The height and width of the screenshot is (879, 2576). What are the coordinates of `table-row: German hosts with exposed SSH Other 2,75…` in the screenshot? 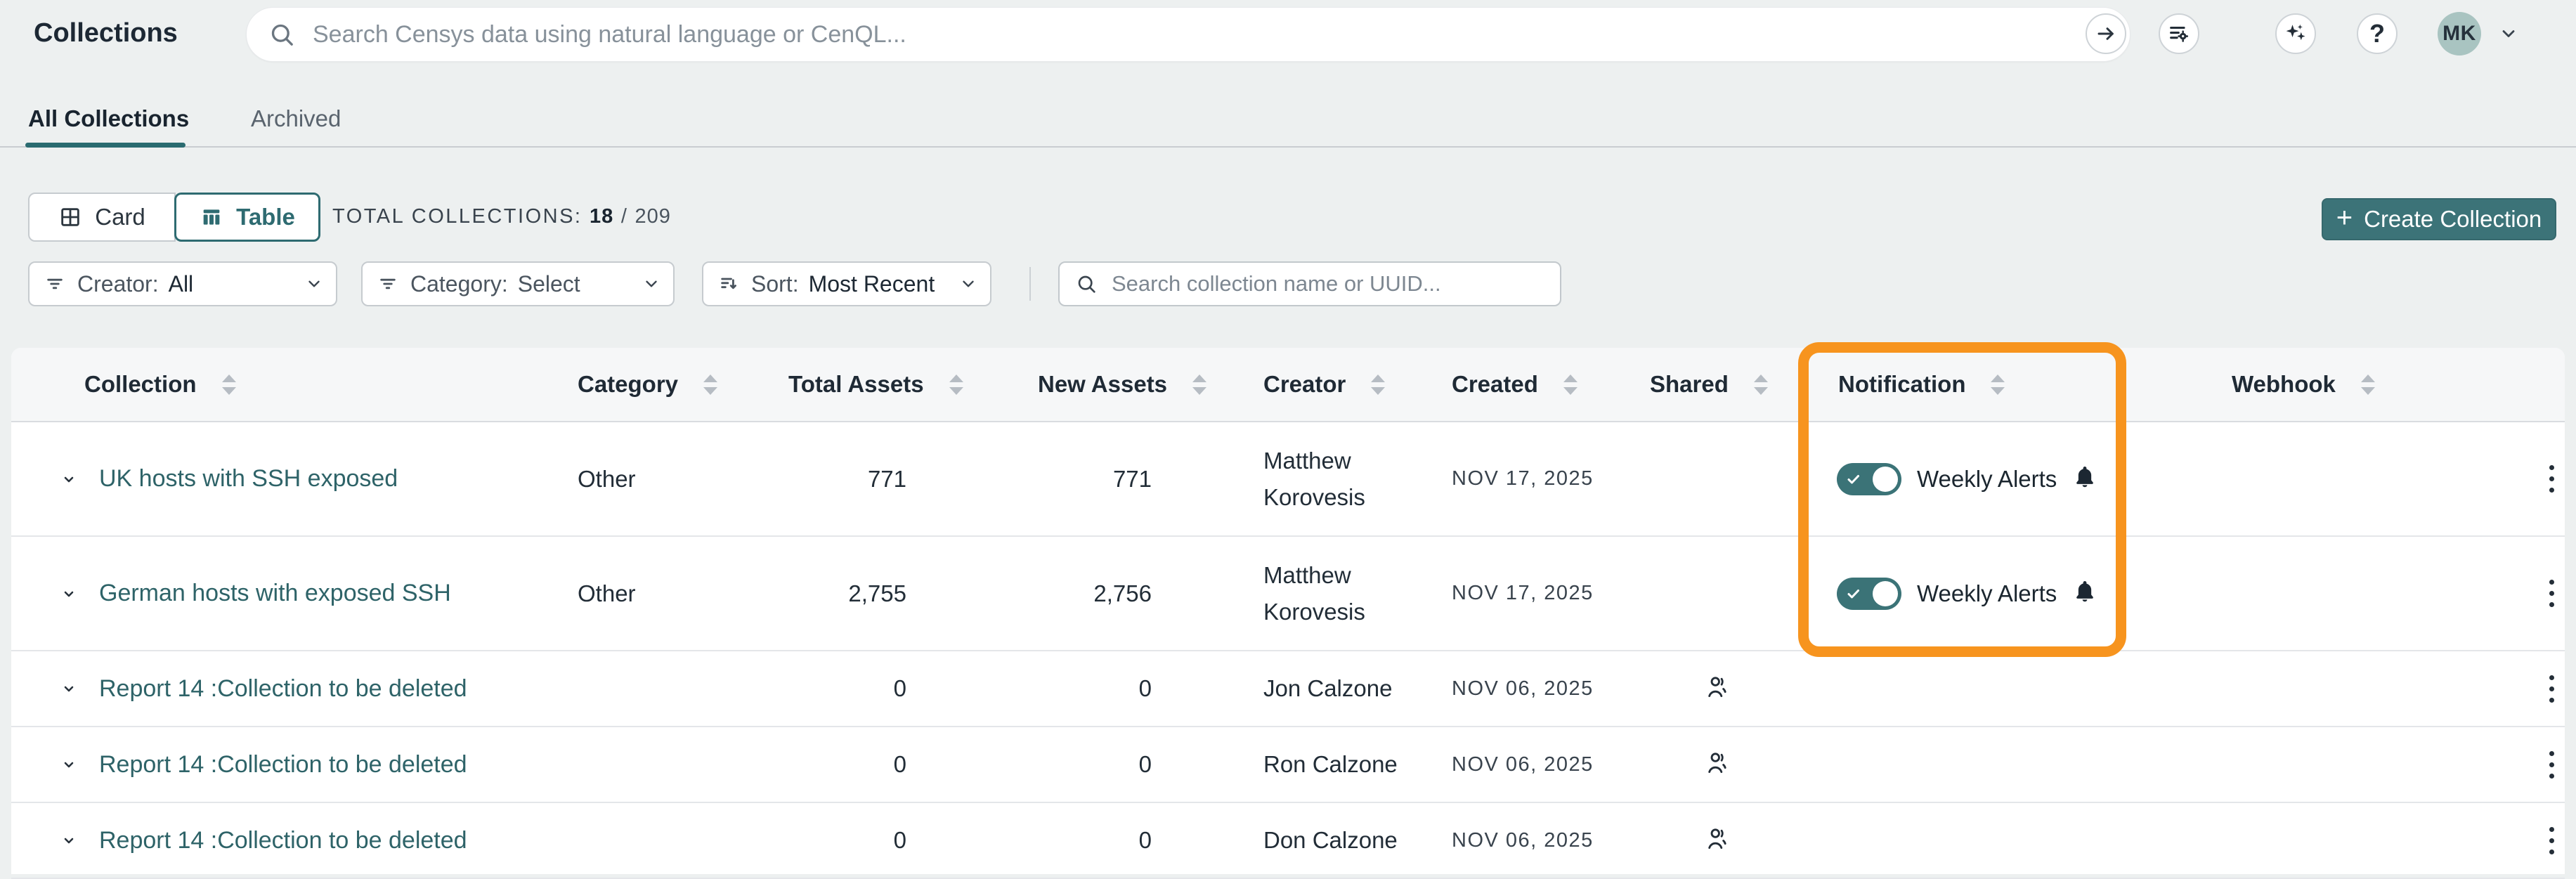 It's located at (1288, 594).